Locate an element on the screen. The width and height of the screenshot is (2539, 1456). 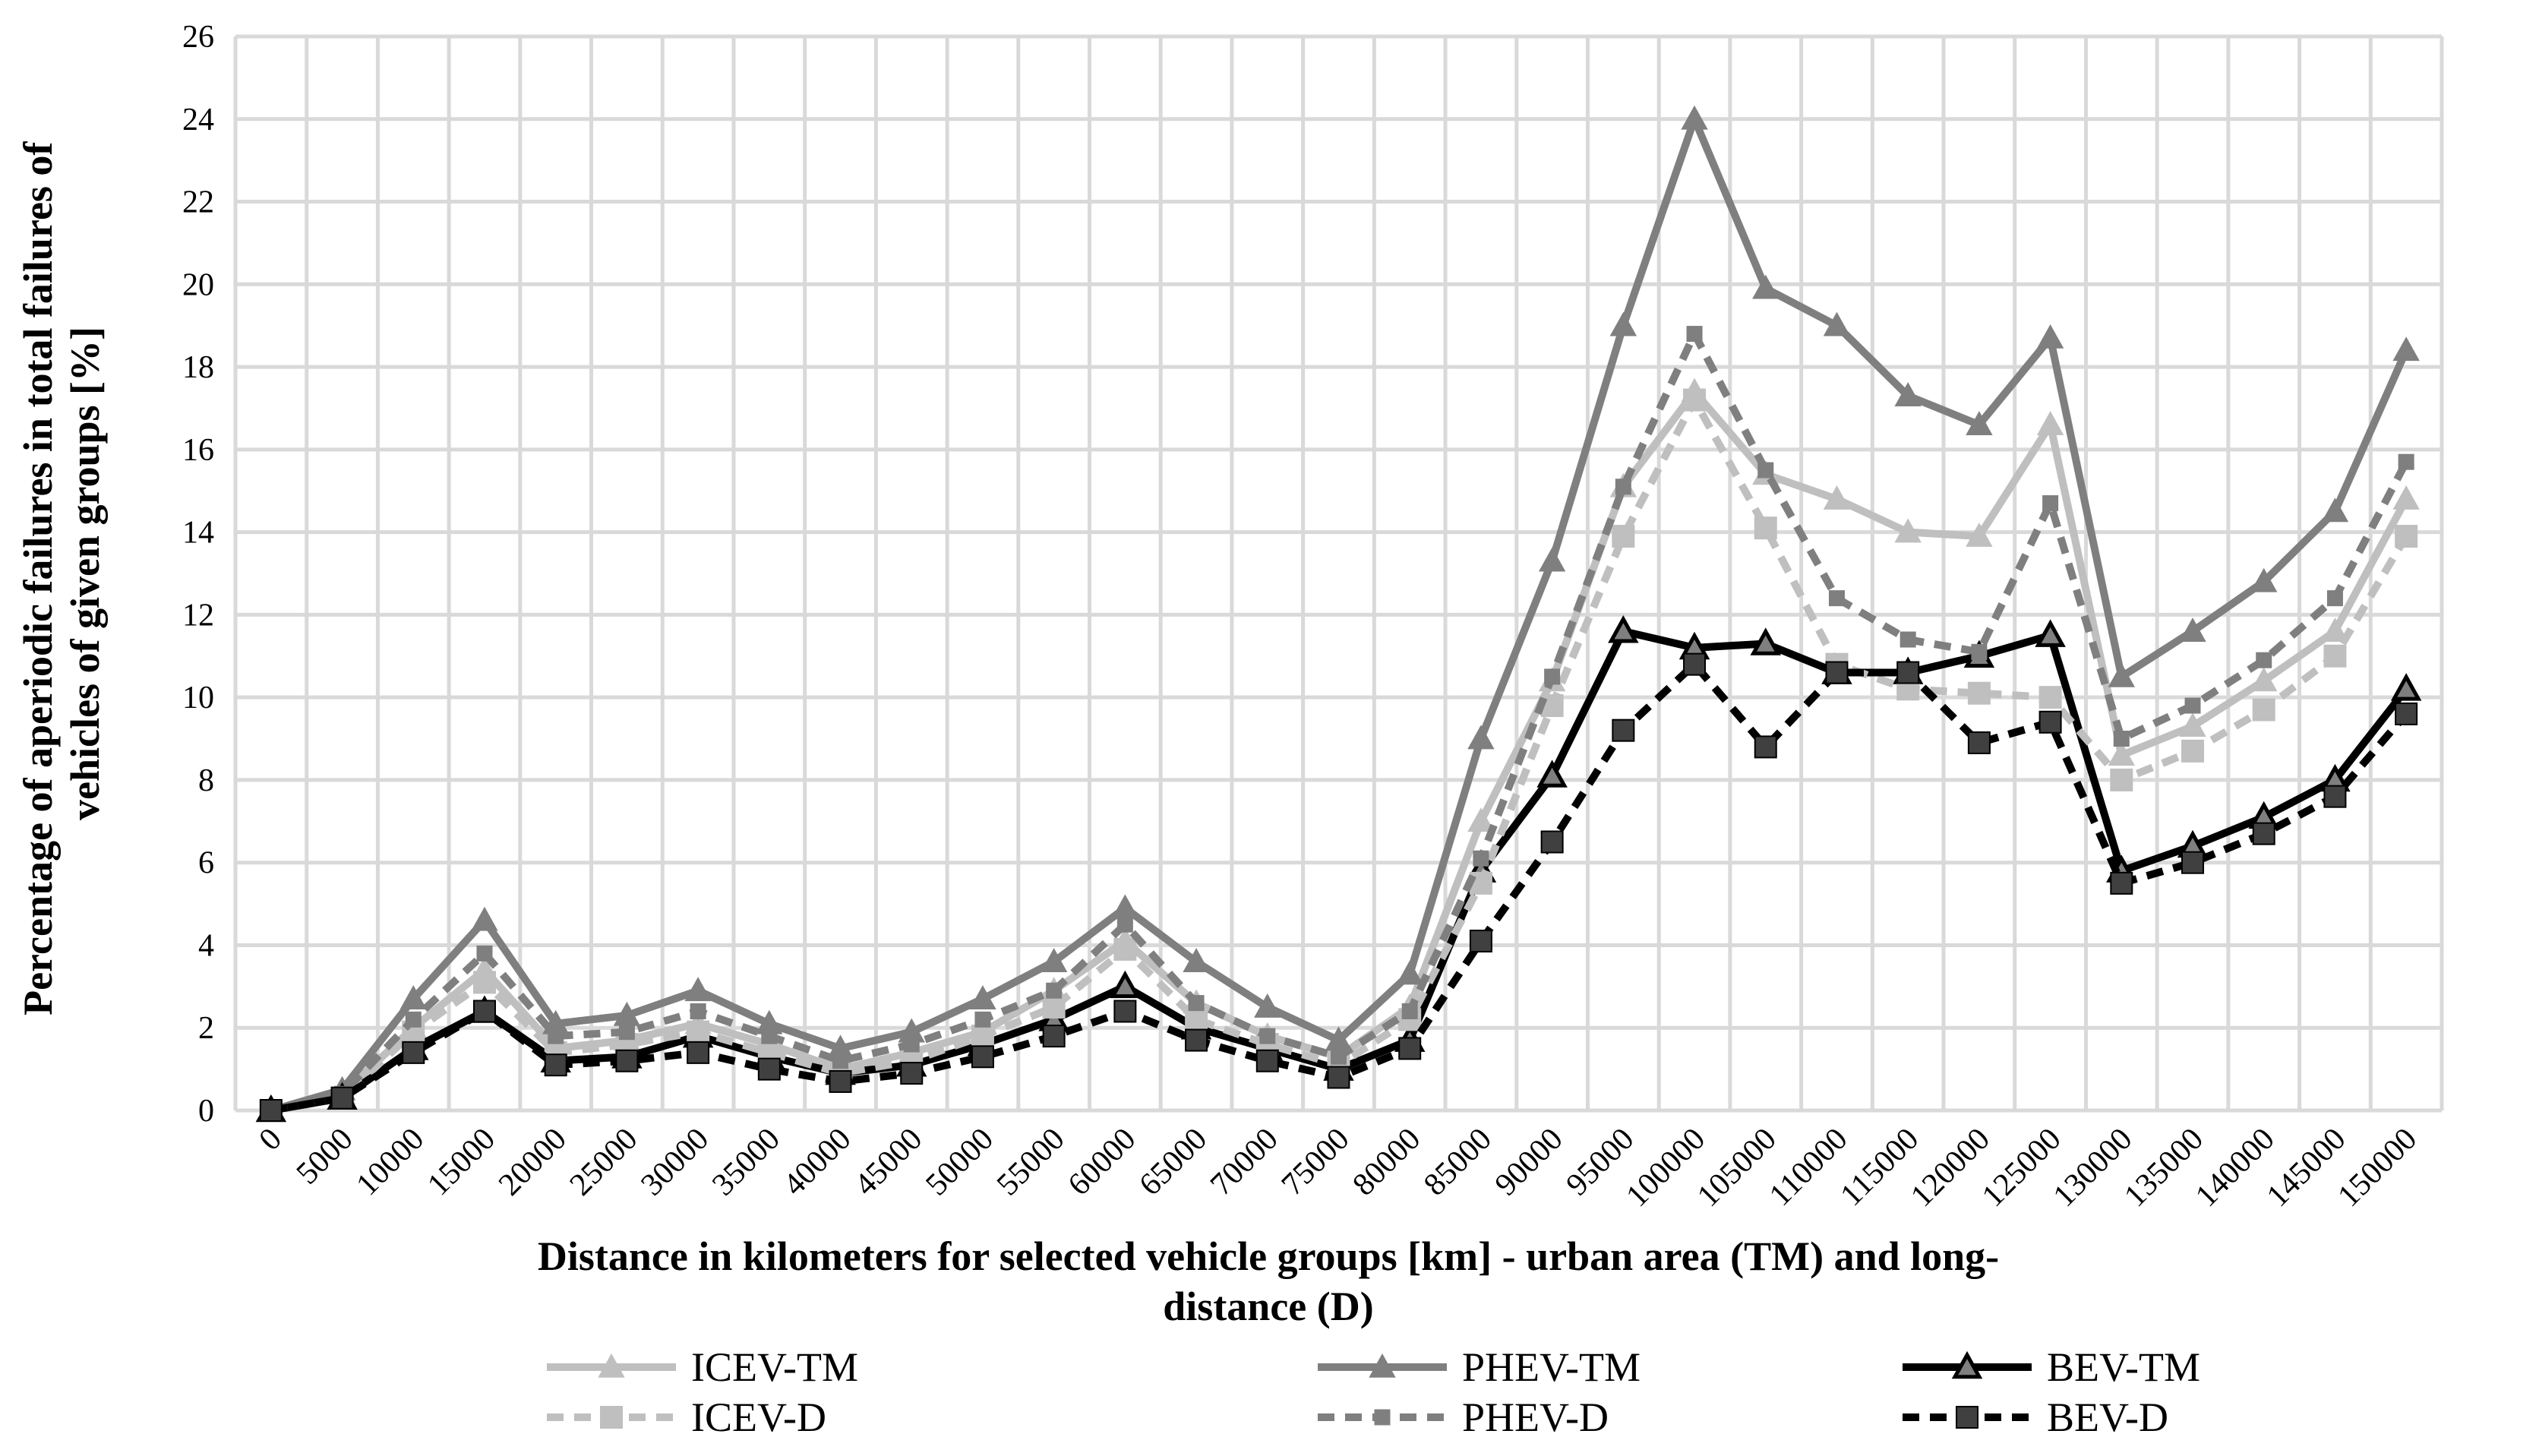
legend-item-bev-d: BEV-D is located at coordinates (2035, 1417).